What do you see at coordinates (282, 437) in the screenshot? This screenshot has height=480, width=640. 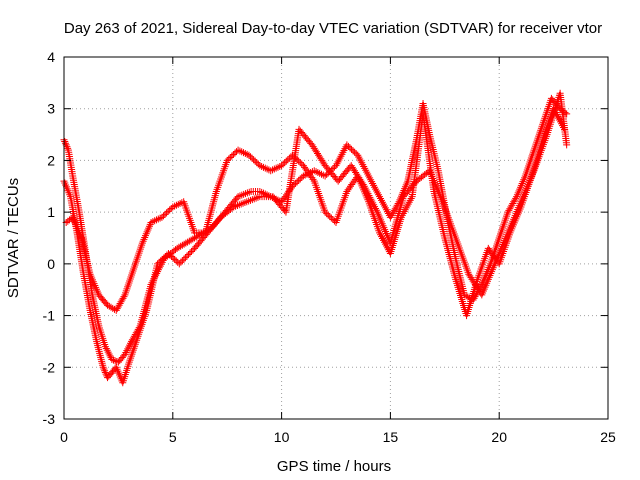 I see `x-tick-label: 10` at bounding box center [282, 437].